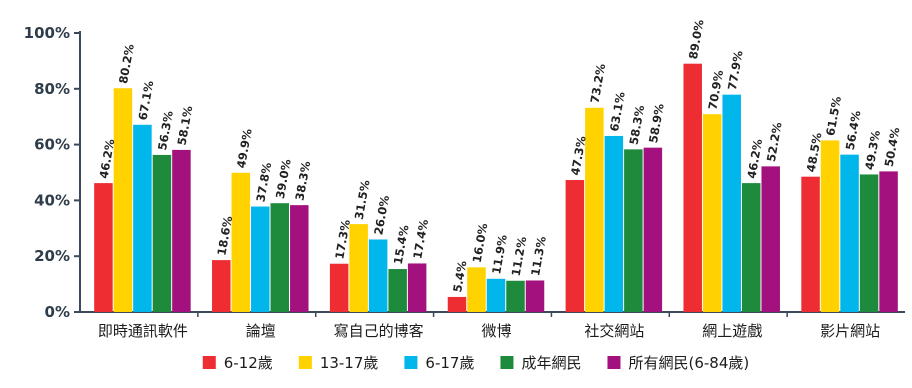 This screenshot has width=912, height=388. Describe the element at coordinates (52, 89) in the screenshot. I see `y-tick-label: 80%` at that location.